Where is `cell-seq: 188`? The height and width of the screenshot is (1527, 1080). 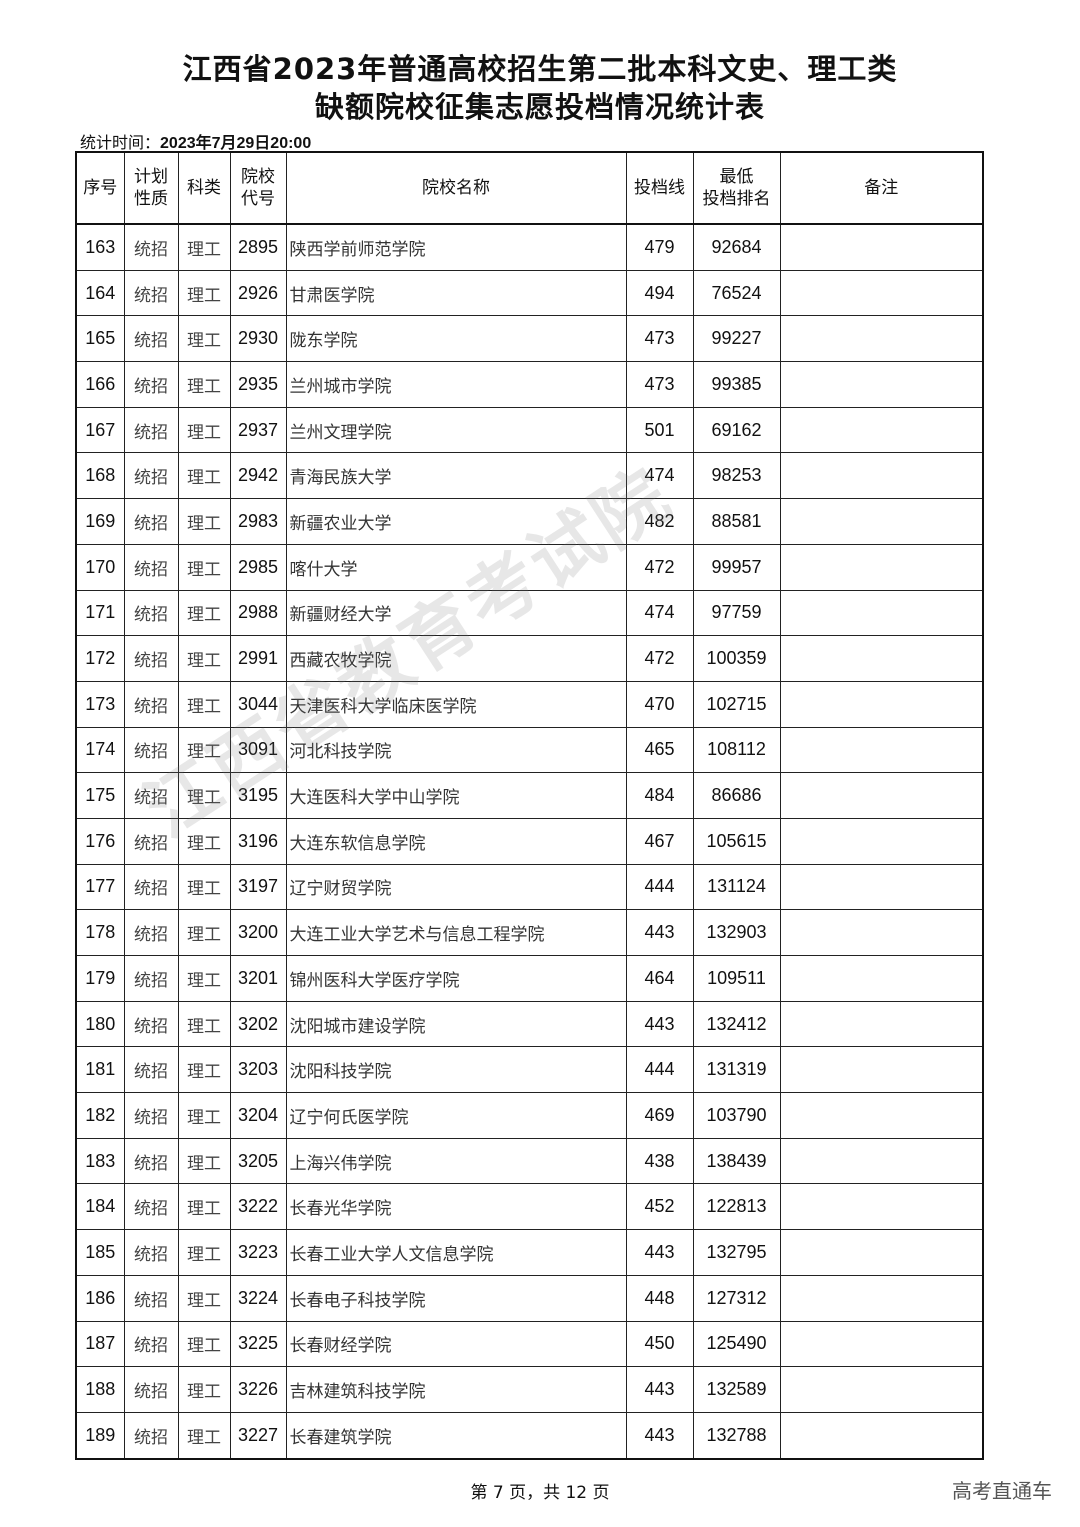
cell-seq: 188 is located at coordinates (100, 1389).